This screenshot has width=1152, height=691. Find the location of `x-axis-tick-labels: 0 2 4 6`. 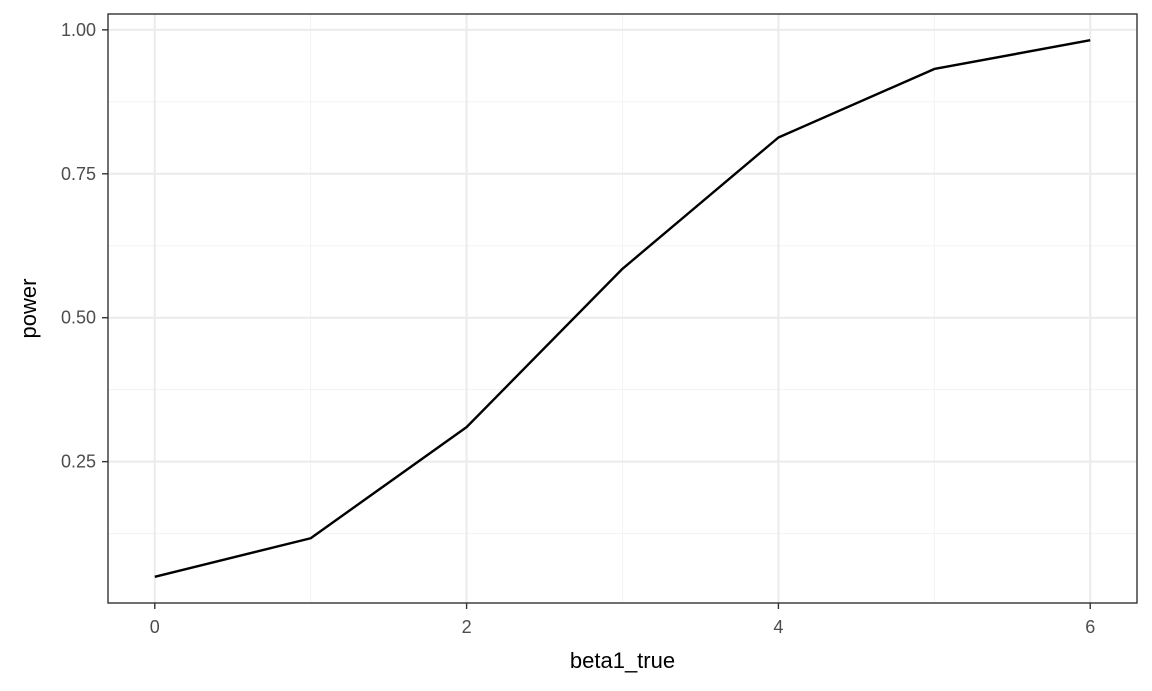

x-axis-tick-labels: 0 2 4 6 is located at coordinates (622, 627).